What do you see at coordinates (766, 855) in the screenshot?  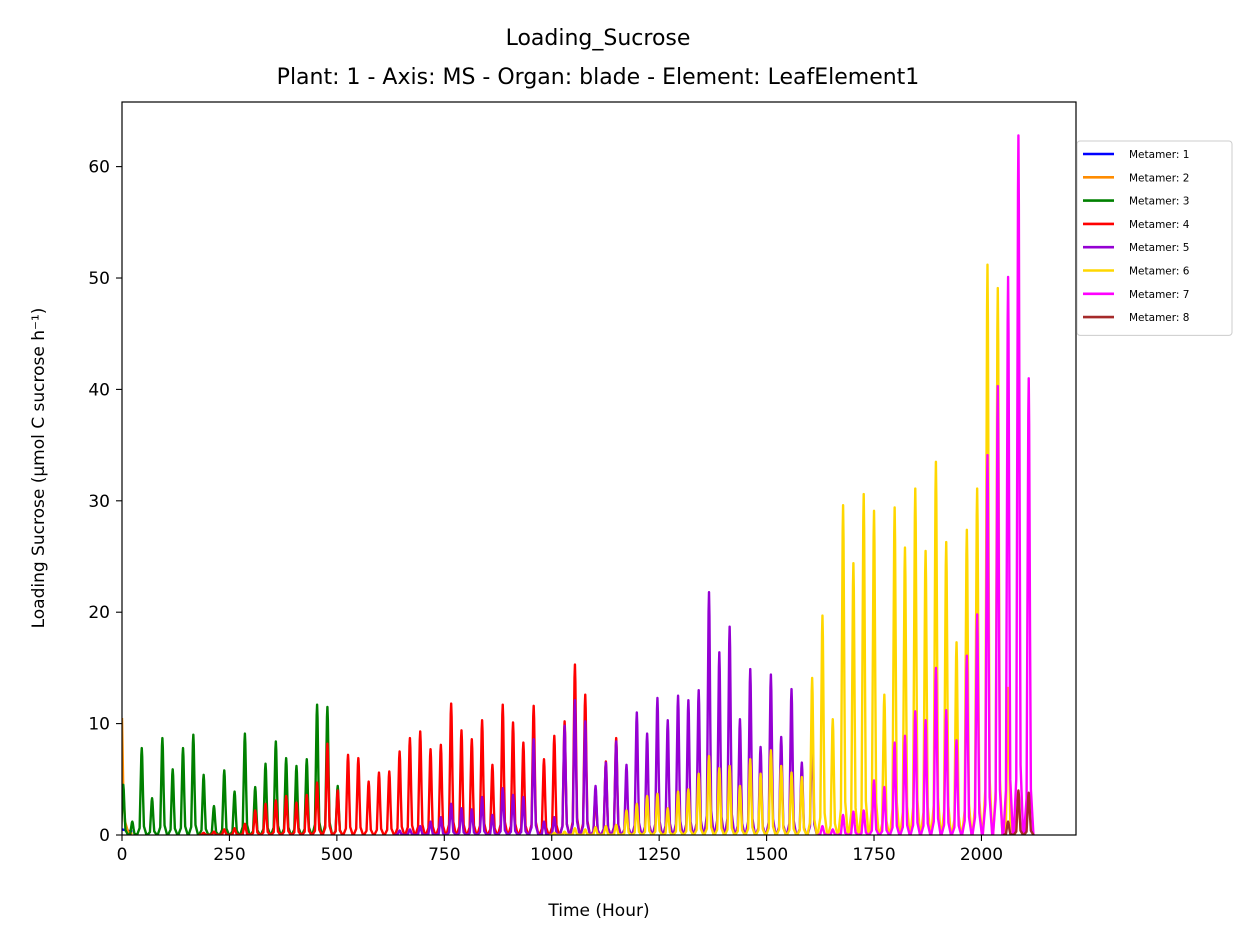 I see `x-tick-label: 1500` at bounding box center [766, 855].